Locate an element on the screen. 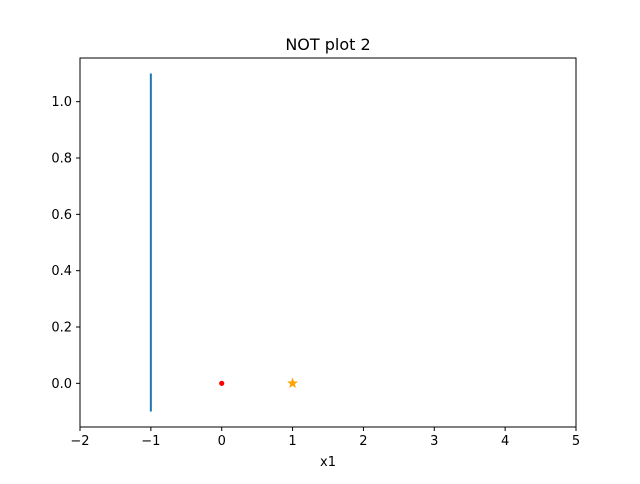  chart-title: NOT plot 2 is located at coordinates (327, 44).